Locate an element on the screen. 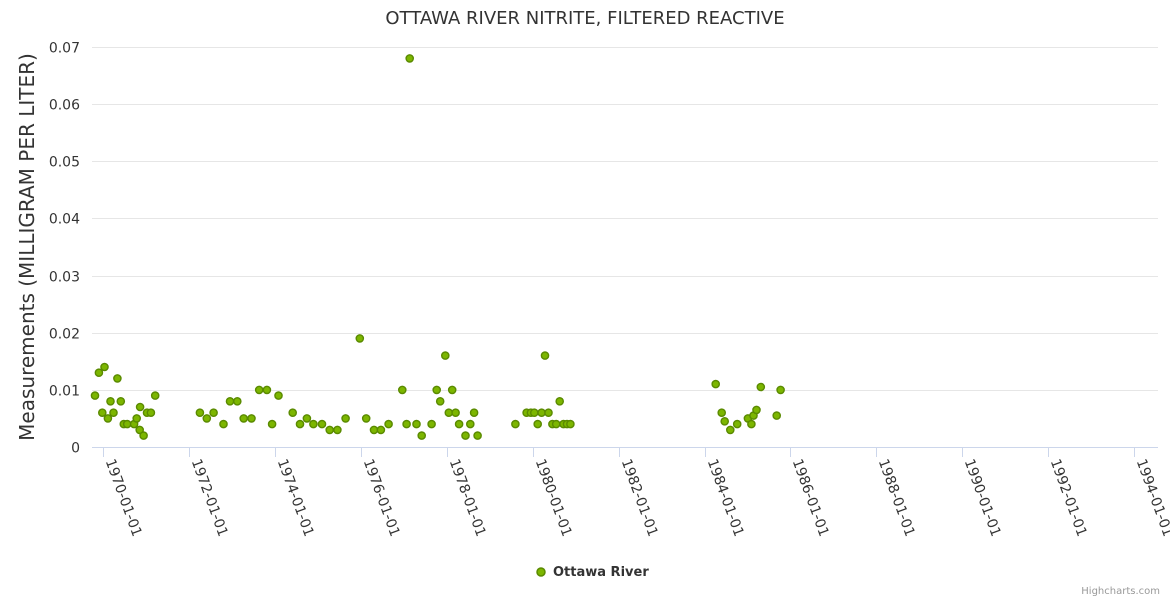 This screenshot has width=1170, height=600. y-tick-label: 0 is located at coordinates (75, 449).